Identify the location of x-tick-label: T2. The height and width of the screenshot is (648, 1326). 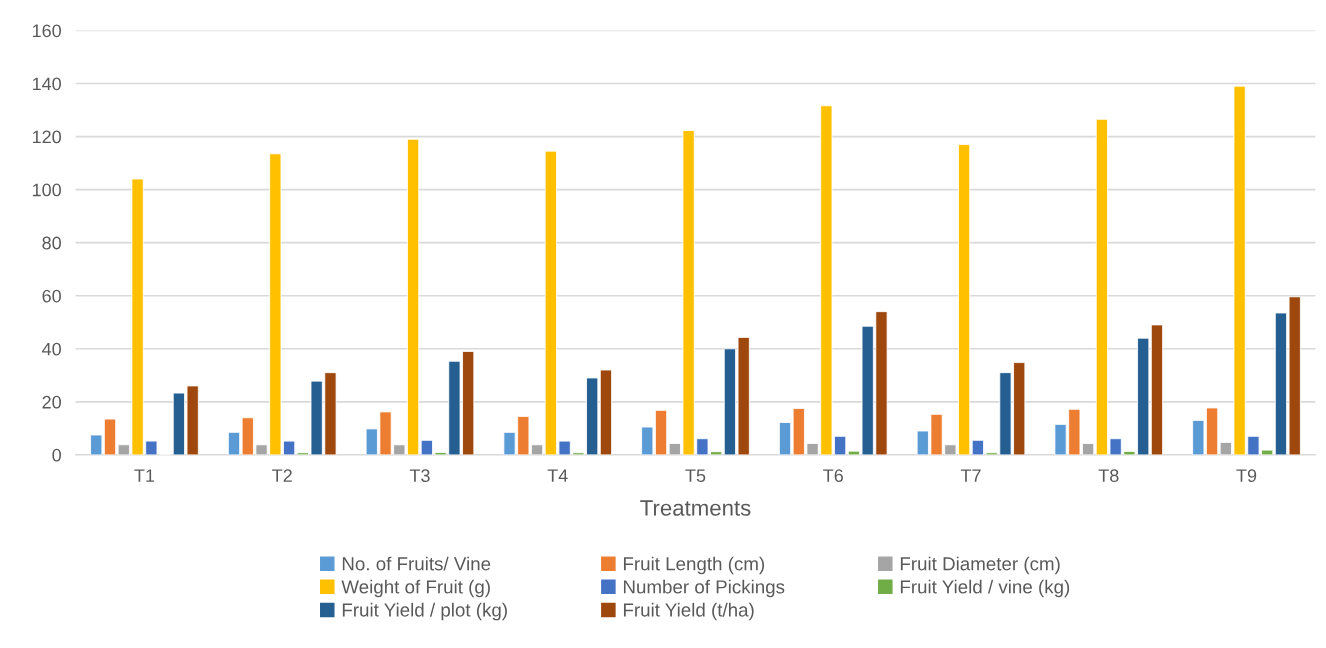
(282, 475).